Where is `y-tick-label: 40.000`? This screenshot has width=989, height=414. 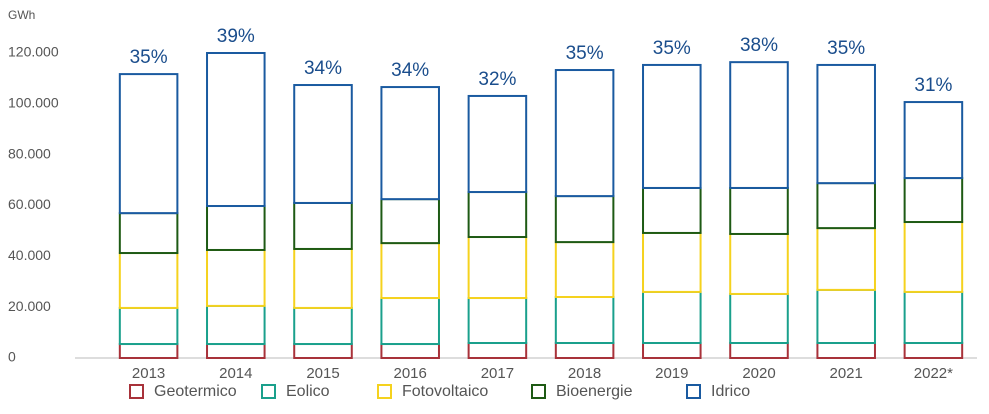 y-tick-label: 40.000 is located at coordinates (29, 255).